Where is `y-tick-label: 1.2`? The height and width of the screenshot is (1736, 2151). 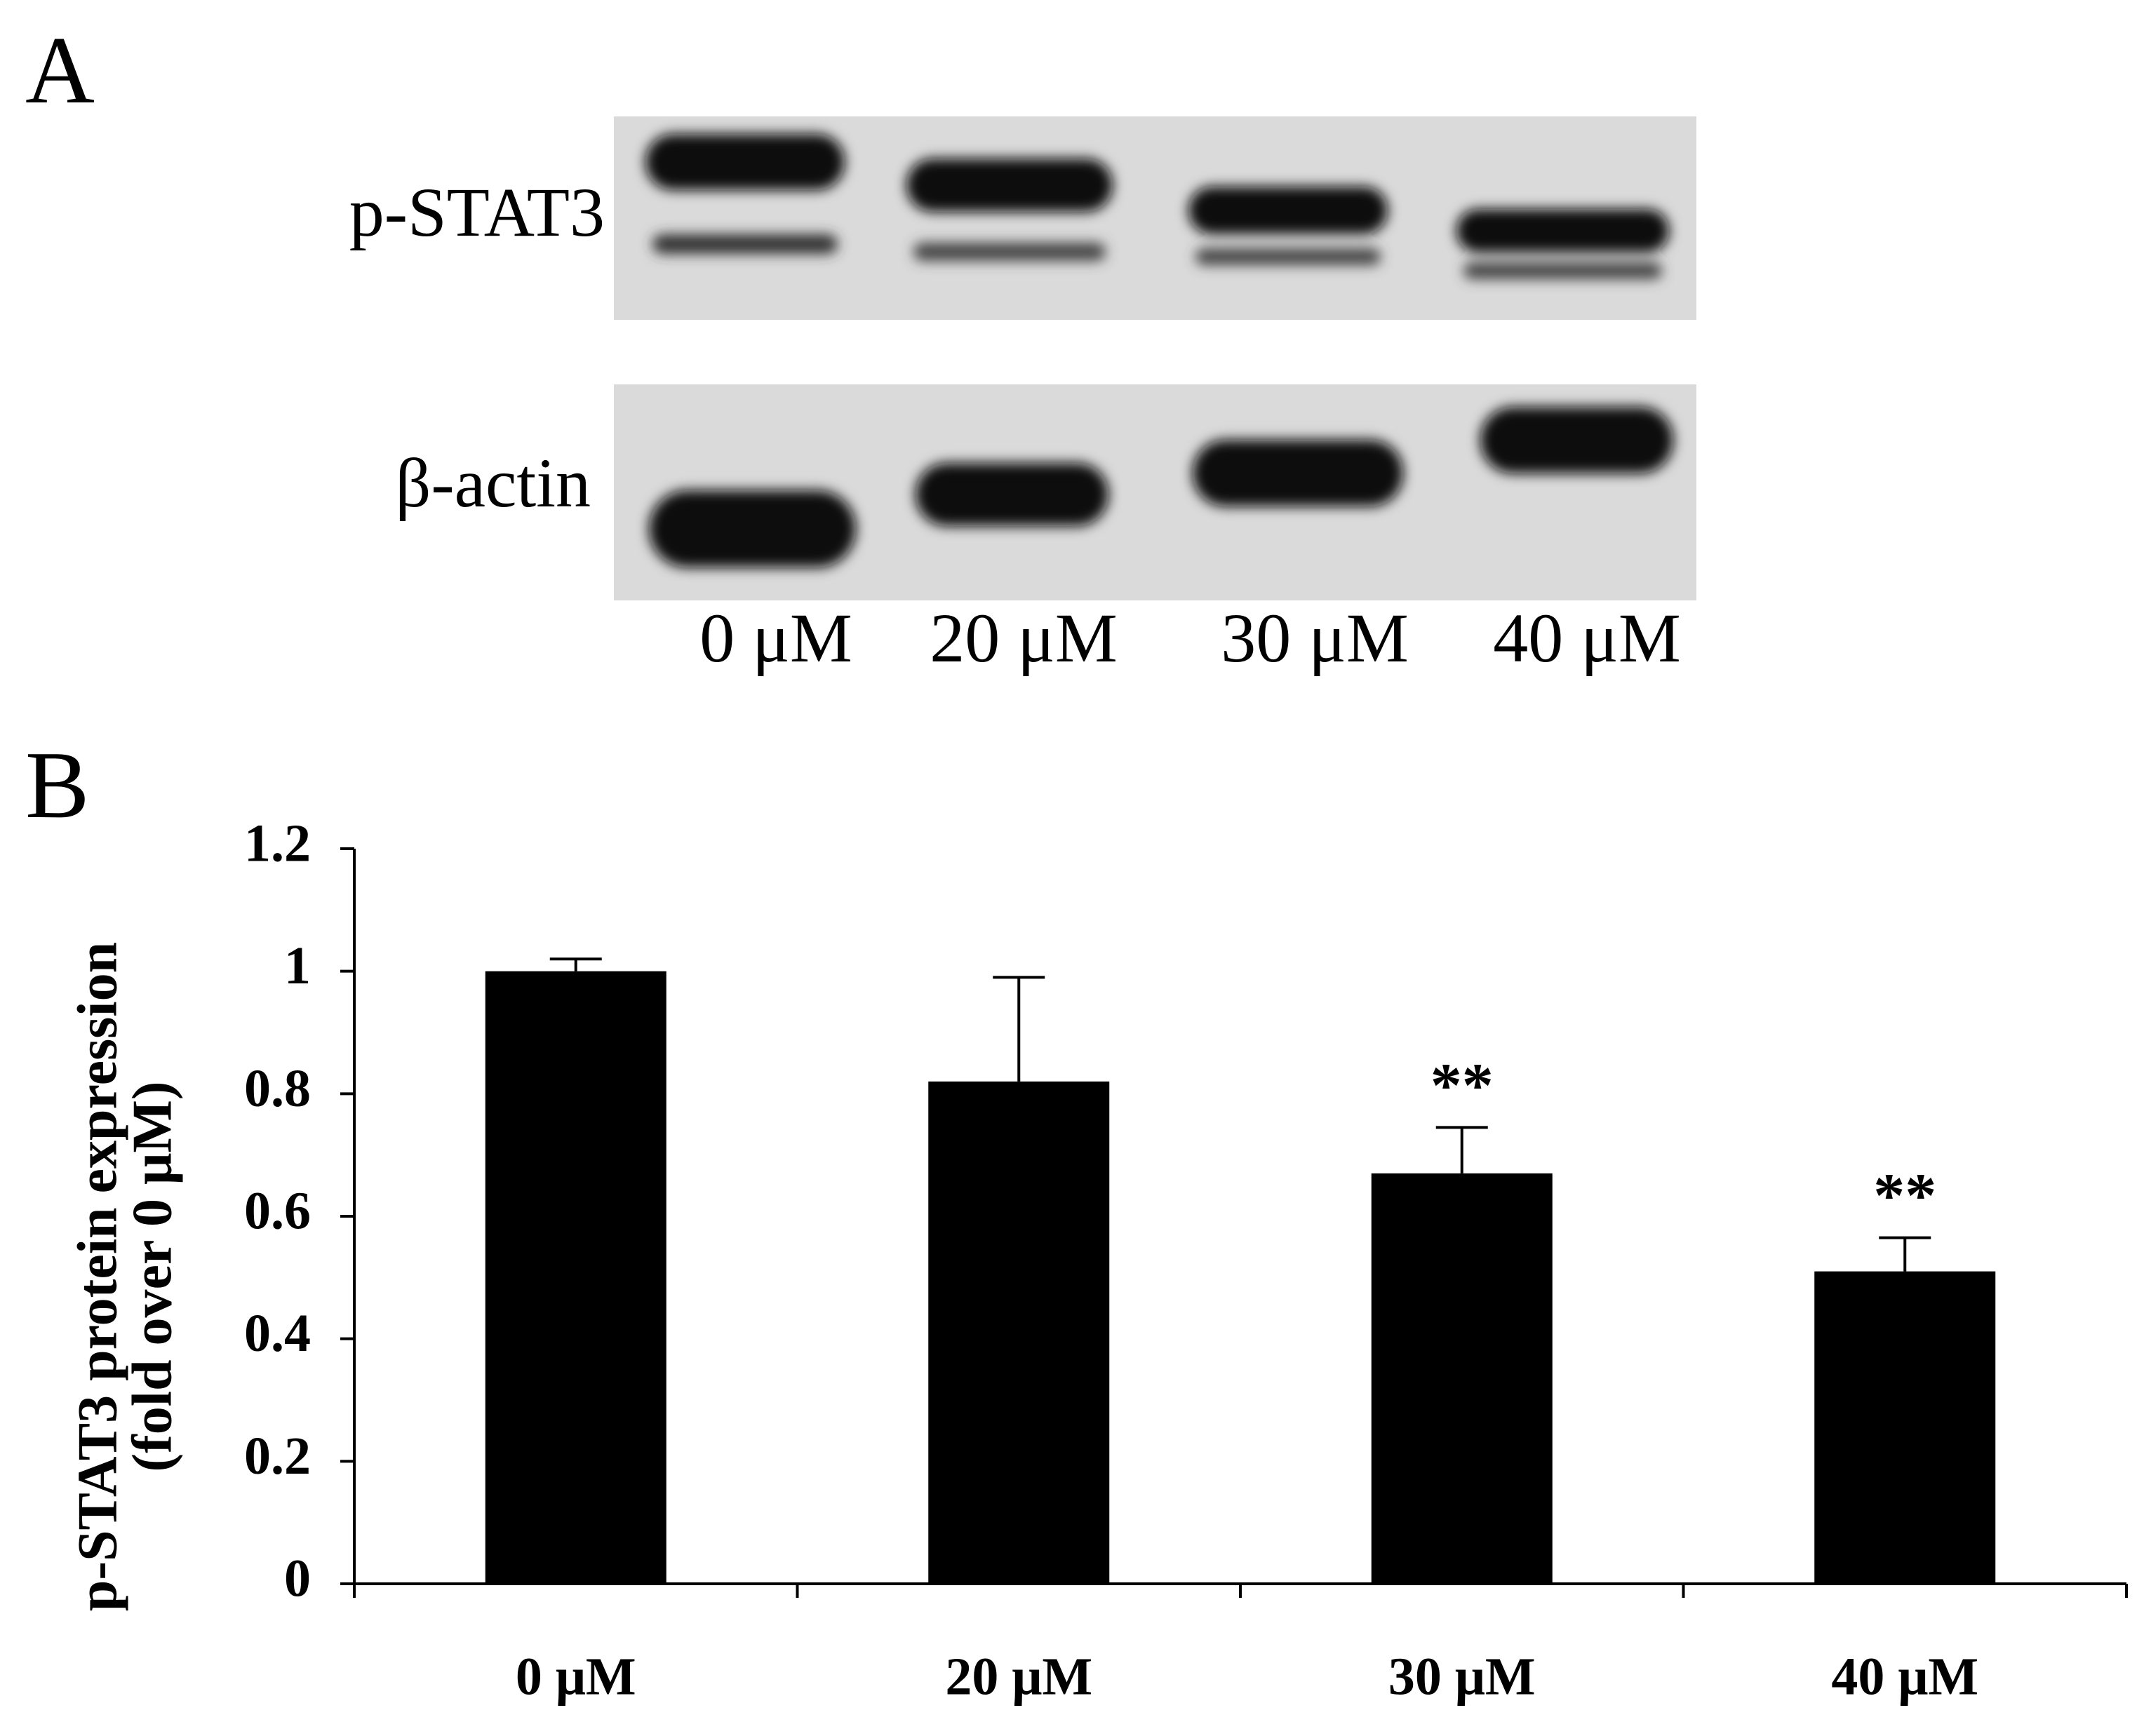
y-tick-label: 1.2 is located at coordinates (278, 843).